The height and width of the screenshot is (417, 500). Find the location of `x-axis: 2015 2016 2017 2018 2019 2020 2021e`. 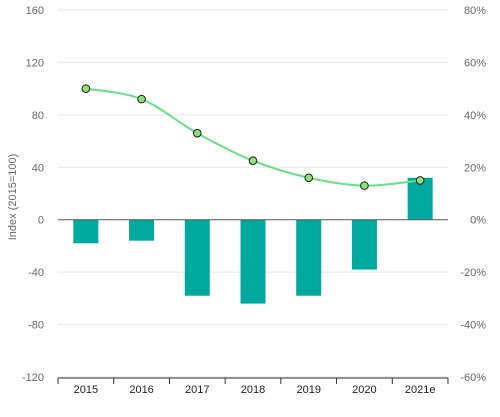

x-axis: 2015 2016 2017 2018 2019 2020 2021e is located at coordinates (253, 386).